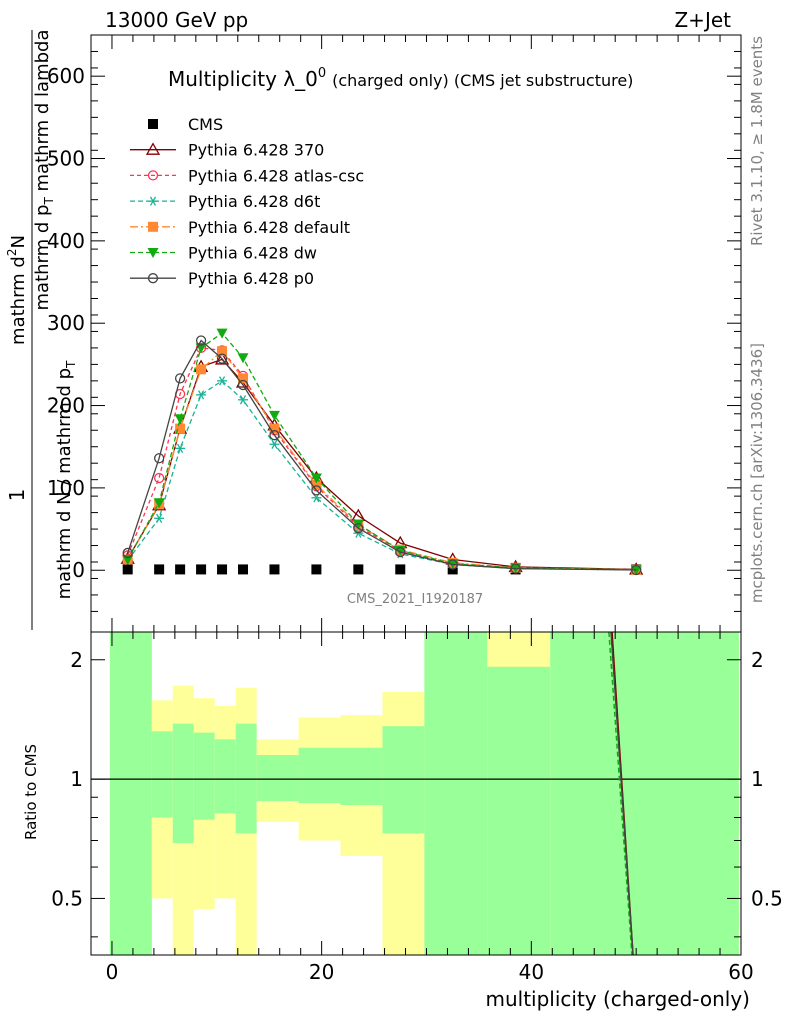 Image resolution: width=786 pixels, height=1024 pixels. What do you see at coordinates (66, 76) in the screenshot?
I see `main-y-tick-label: 600` at bounding box center [66, 76].